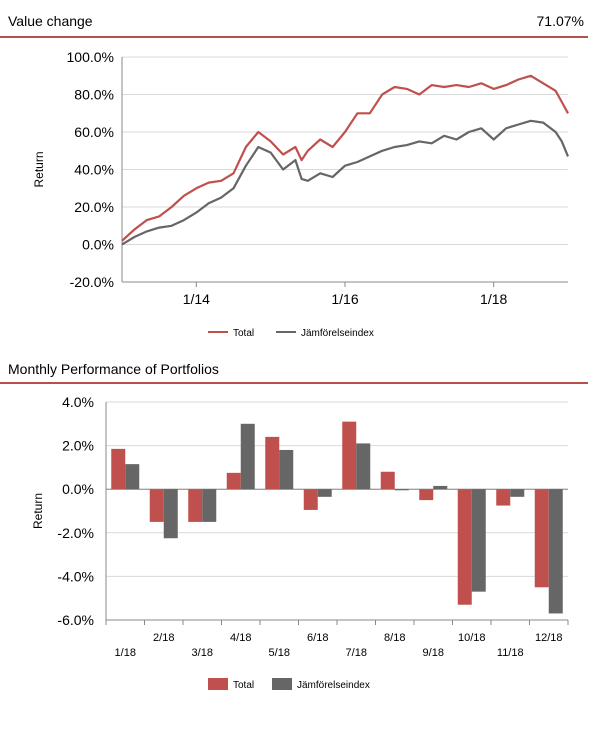 The image size is (608, 740). What do you see at coordinates (92, 282) in the screenshot?
I see `y-tick-label: -20.0%` at bounding box center [92, 282].